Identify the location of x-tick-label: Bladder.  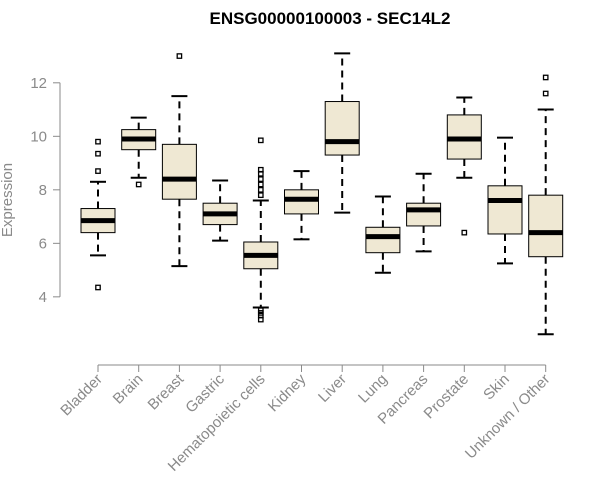
(81, 395).